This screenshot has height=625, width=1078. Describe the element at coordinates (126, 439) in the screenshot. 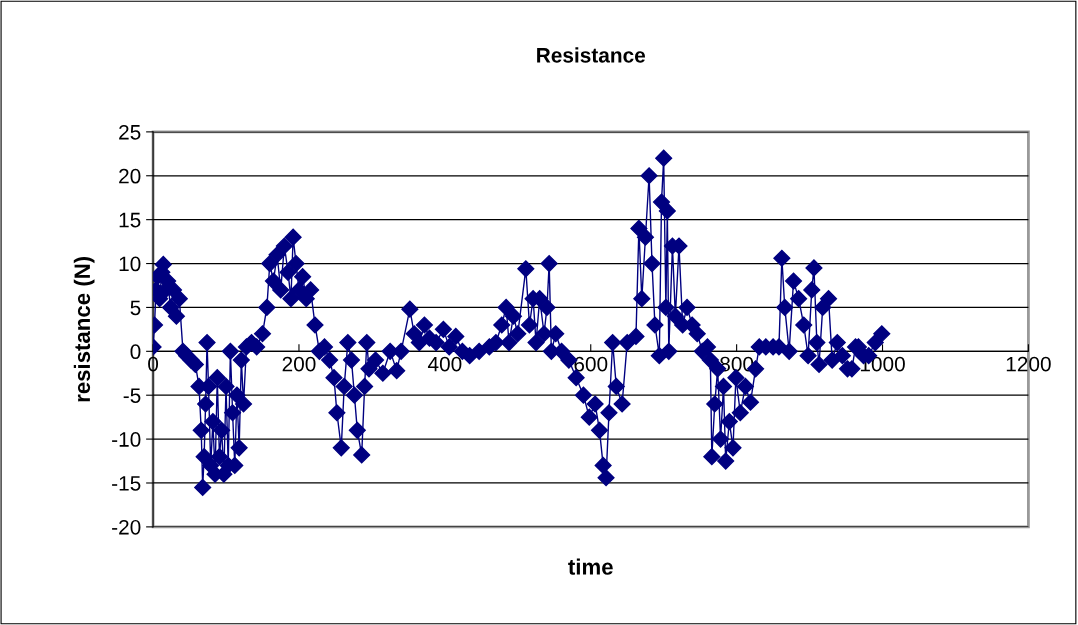

I see `y-tick-label: -10` at that location.